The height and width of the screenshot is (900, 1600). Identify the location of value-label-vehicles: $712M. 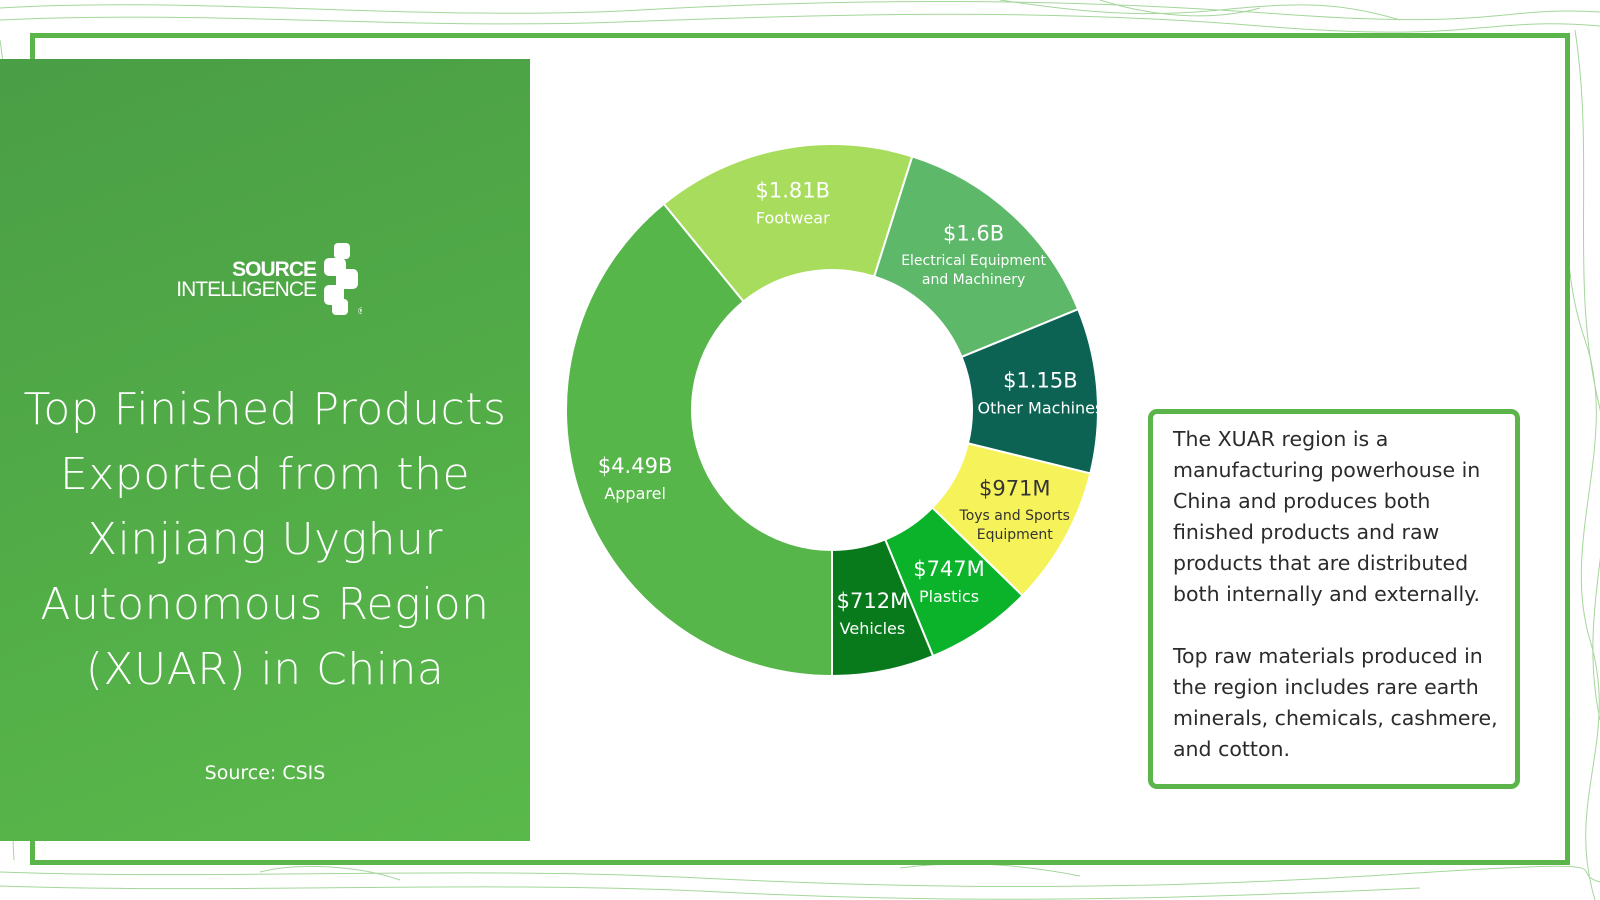
(873, 601).